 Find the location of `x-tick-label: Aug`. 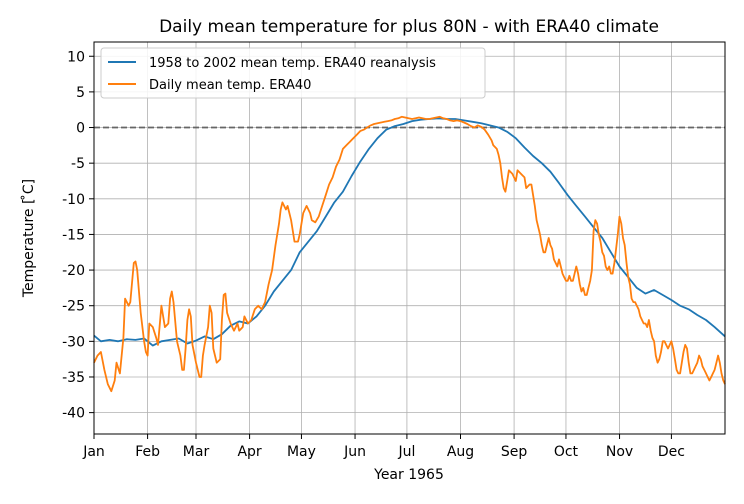

x-tick-label: Aug is located at coordinates (460, 452).